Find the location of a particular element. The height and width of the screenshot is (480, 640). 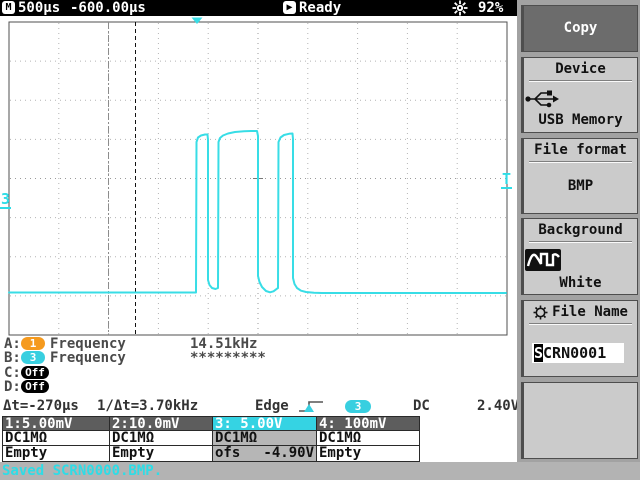

channel3-badge: 3 is located at coordinates (33, 357).